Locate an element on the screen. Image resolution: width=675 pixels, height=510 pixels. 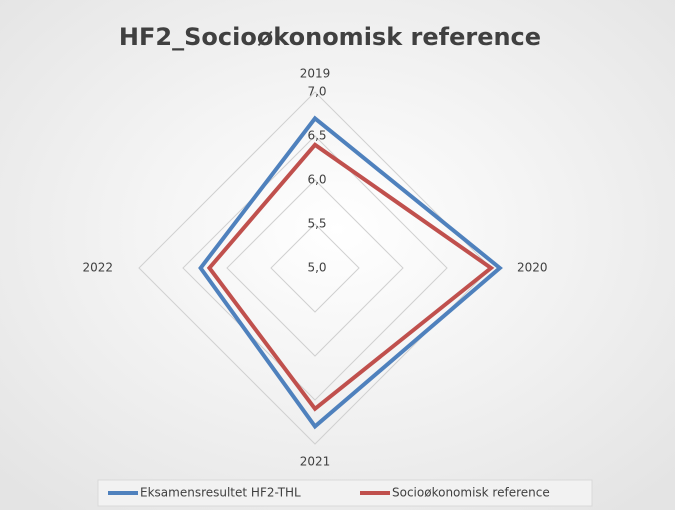
legend-label: Eksamensresultet HF2-THL is located at coordinates (220, 493).